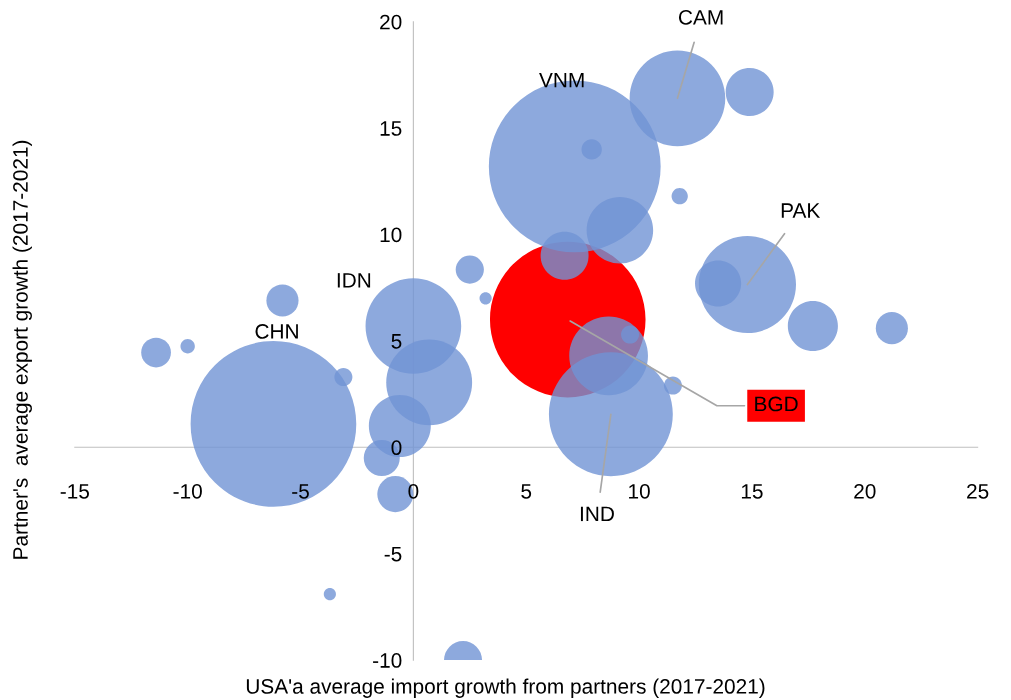 This screenshot has width=1011, height=700. Describe the element at coordinates (526, 491) in the screenshot. I see `x-tick-label: 5` at that location.